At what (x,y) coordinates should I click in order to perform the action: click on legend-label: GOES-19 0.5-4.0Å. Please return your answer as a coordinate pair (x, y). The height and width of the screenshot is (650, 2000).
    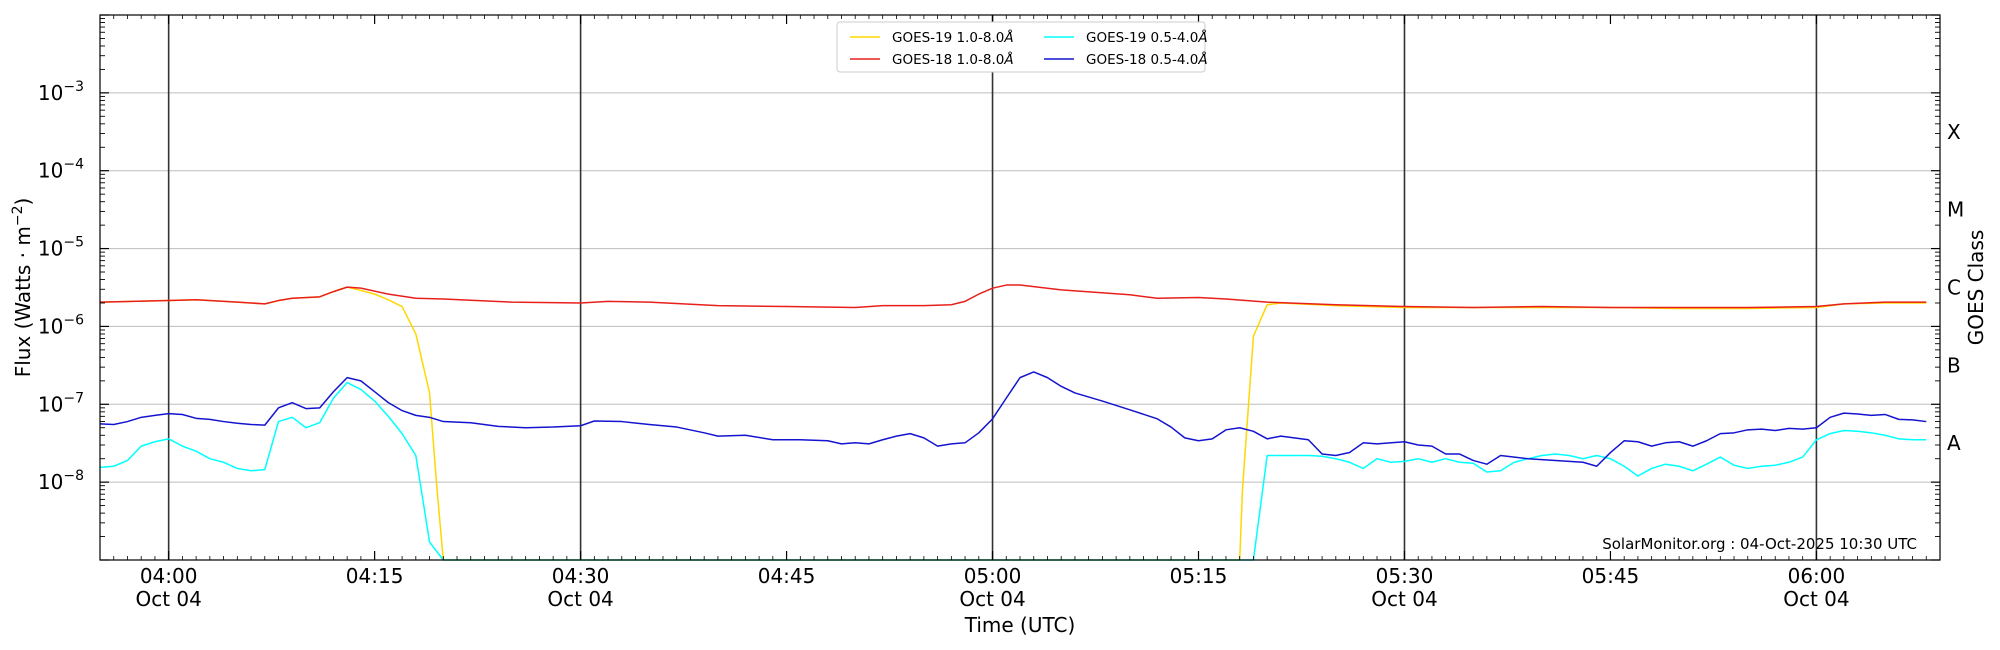
    Looking at the image, I should click on (1147, 37).